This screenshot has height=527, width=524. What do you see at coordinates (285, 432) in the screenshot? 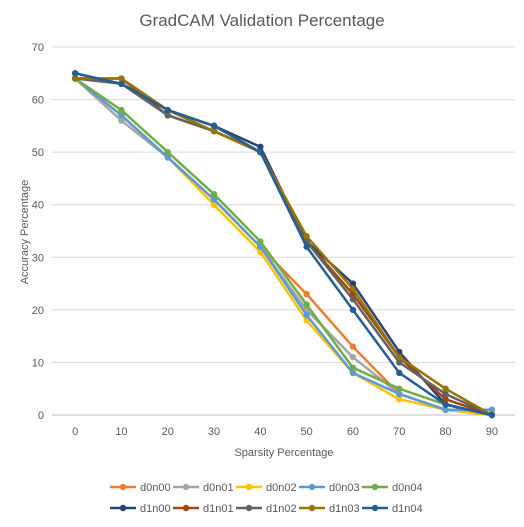
I see `x-tick-labels: 0 10 20 30 40 50 60 70 80 90` at bounding box center [285, 432].